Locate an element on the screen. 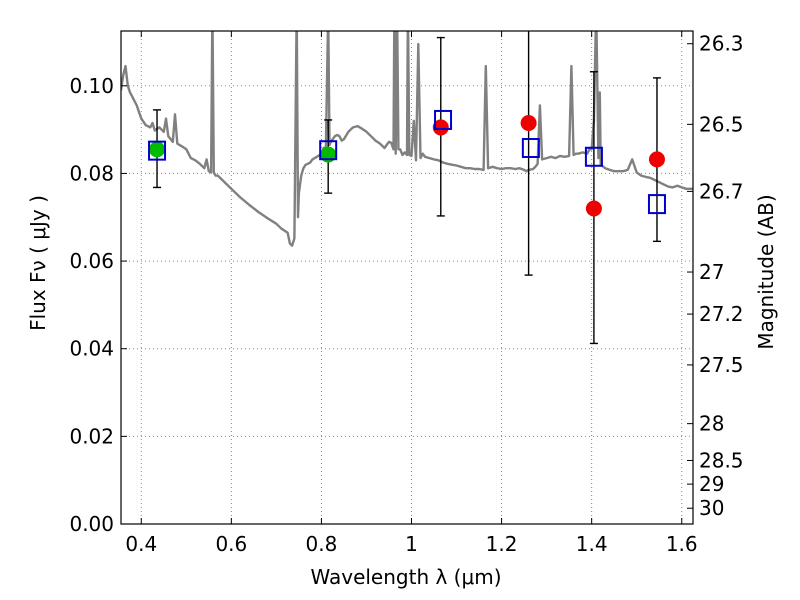 The image size is (800, 600). y-tick-label: 0.04 is located at coordinates (91, 349).